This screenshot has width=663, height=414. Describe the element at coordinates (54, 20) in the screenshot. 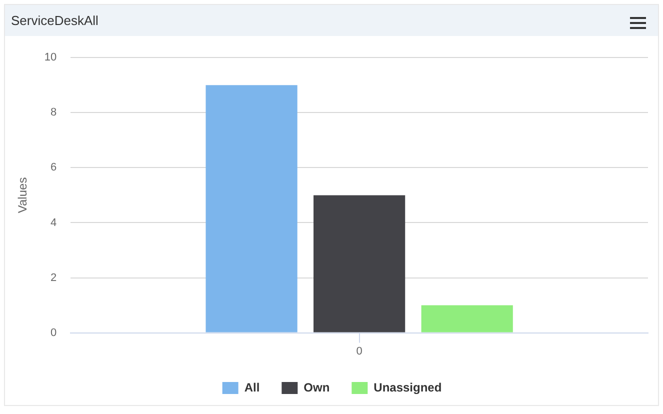

I see `chart-title: ServiceDeskAll` at that location.